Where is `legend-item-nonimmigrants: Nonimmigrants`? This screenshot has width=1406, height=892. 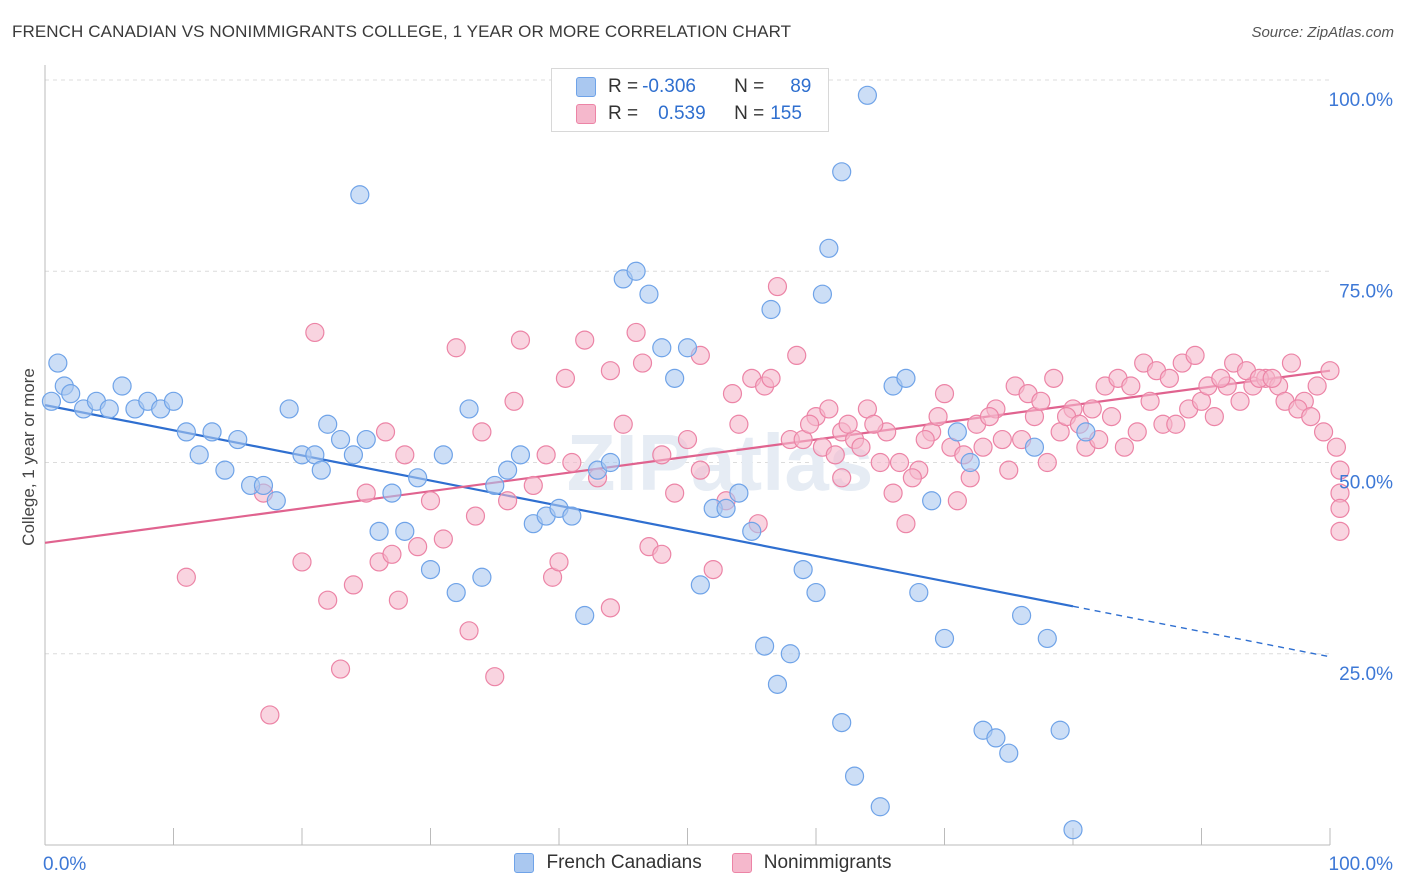 legend-item-nonimmigrants: Nonimmigrants is located at coordinates (811, 863).